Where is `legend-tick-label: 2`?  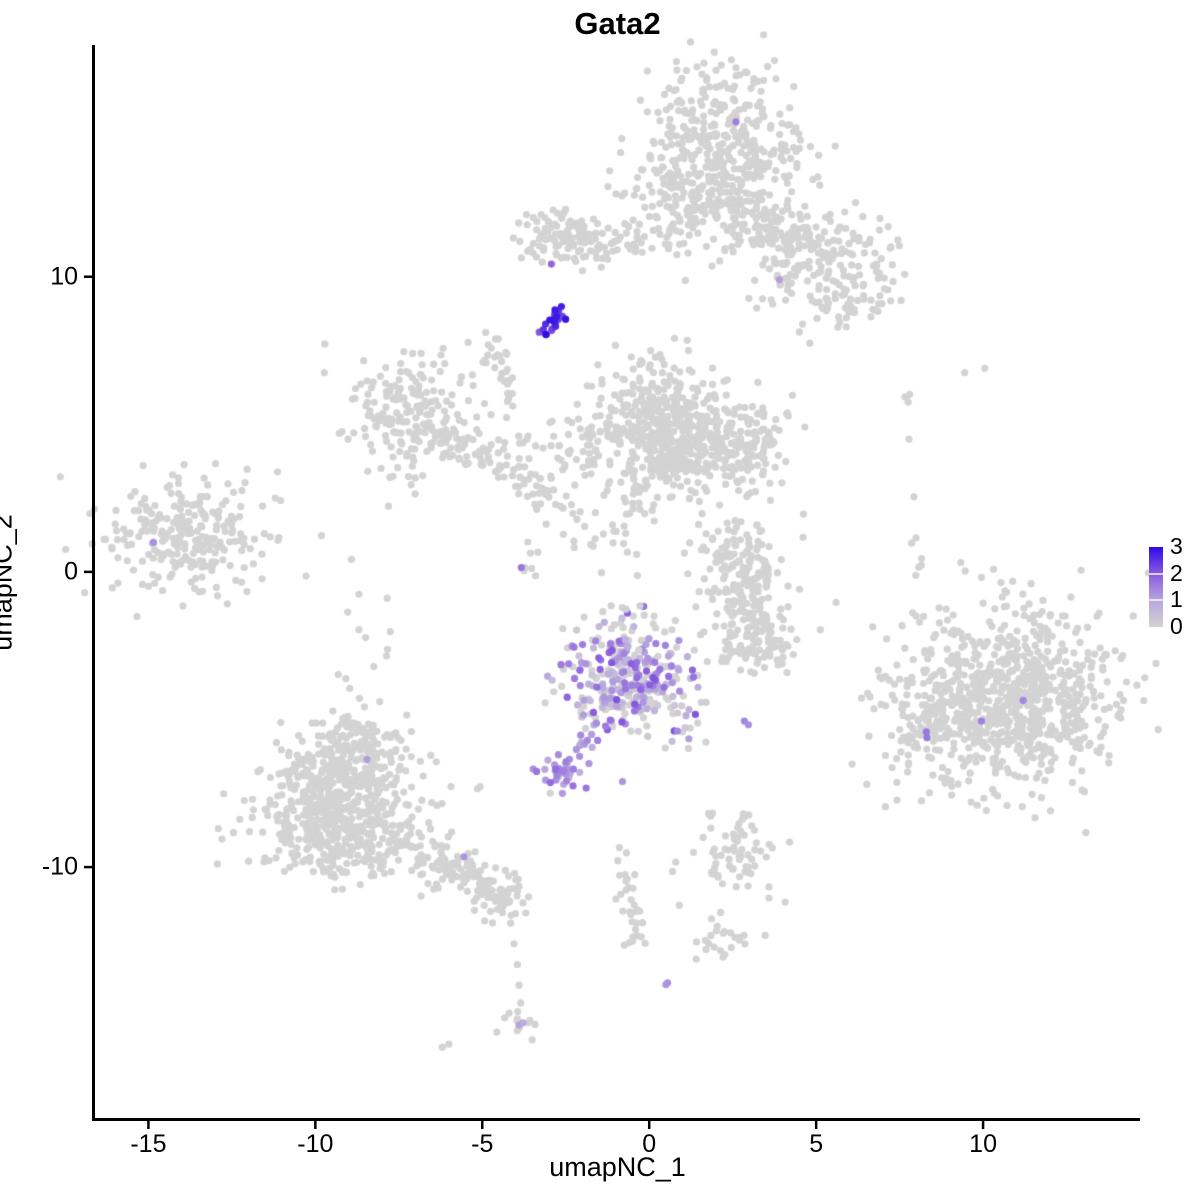 legend-tick-label: 2 is located at coordinates (1176, 572).